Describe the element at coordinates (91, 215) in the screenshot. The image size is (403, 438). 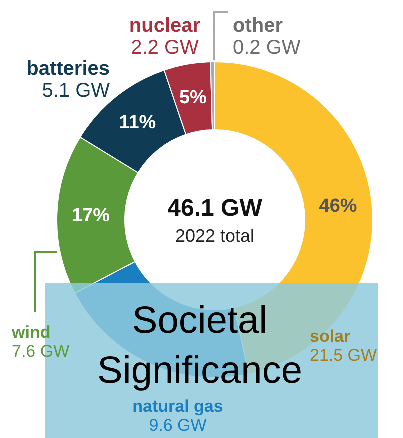
I see `text: 17%` at that location.